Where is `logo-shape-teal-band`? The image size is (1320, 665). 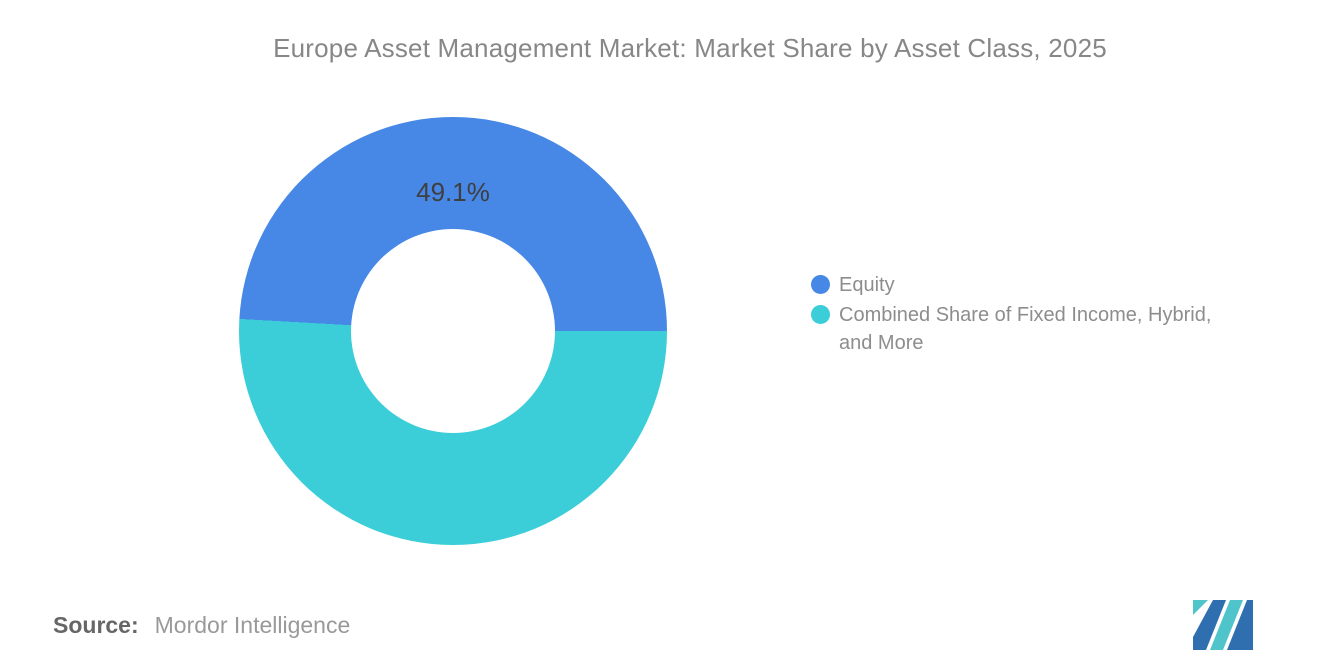 logo-shape-teal-band is located at coordinates (1226, 625).